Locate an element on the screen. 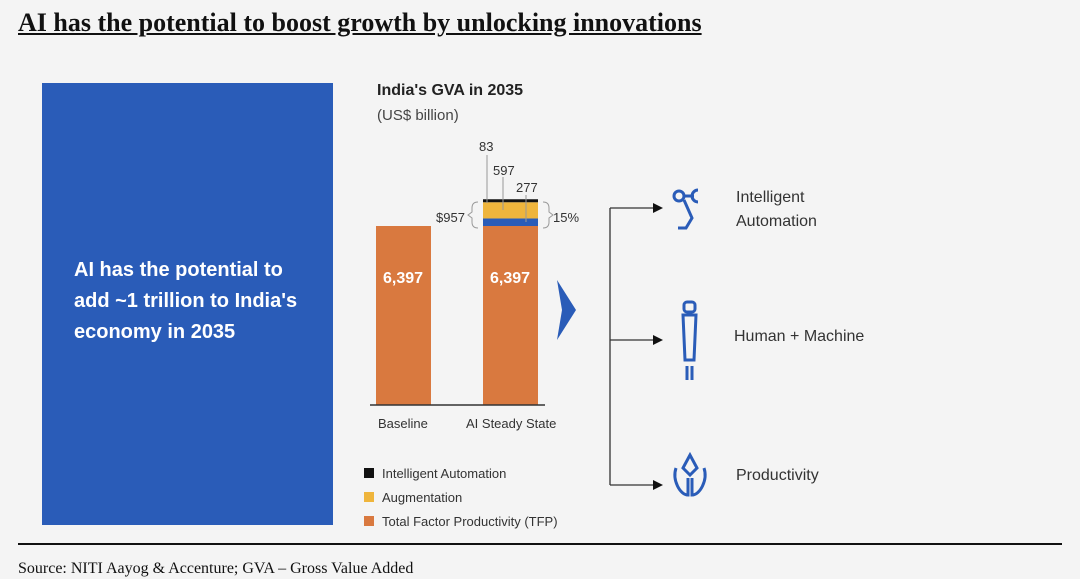 This screenshot has height=579, width=1080. chart-title: India's GVA in 2035 is located at coordinates (450, 90).